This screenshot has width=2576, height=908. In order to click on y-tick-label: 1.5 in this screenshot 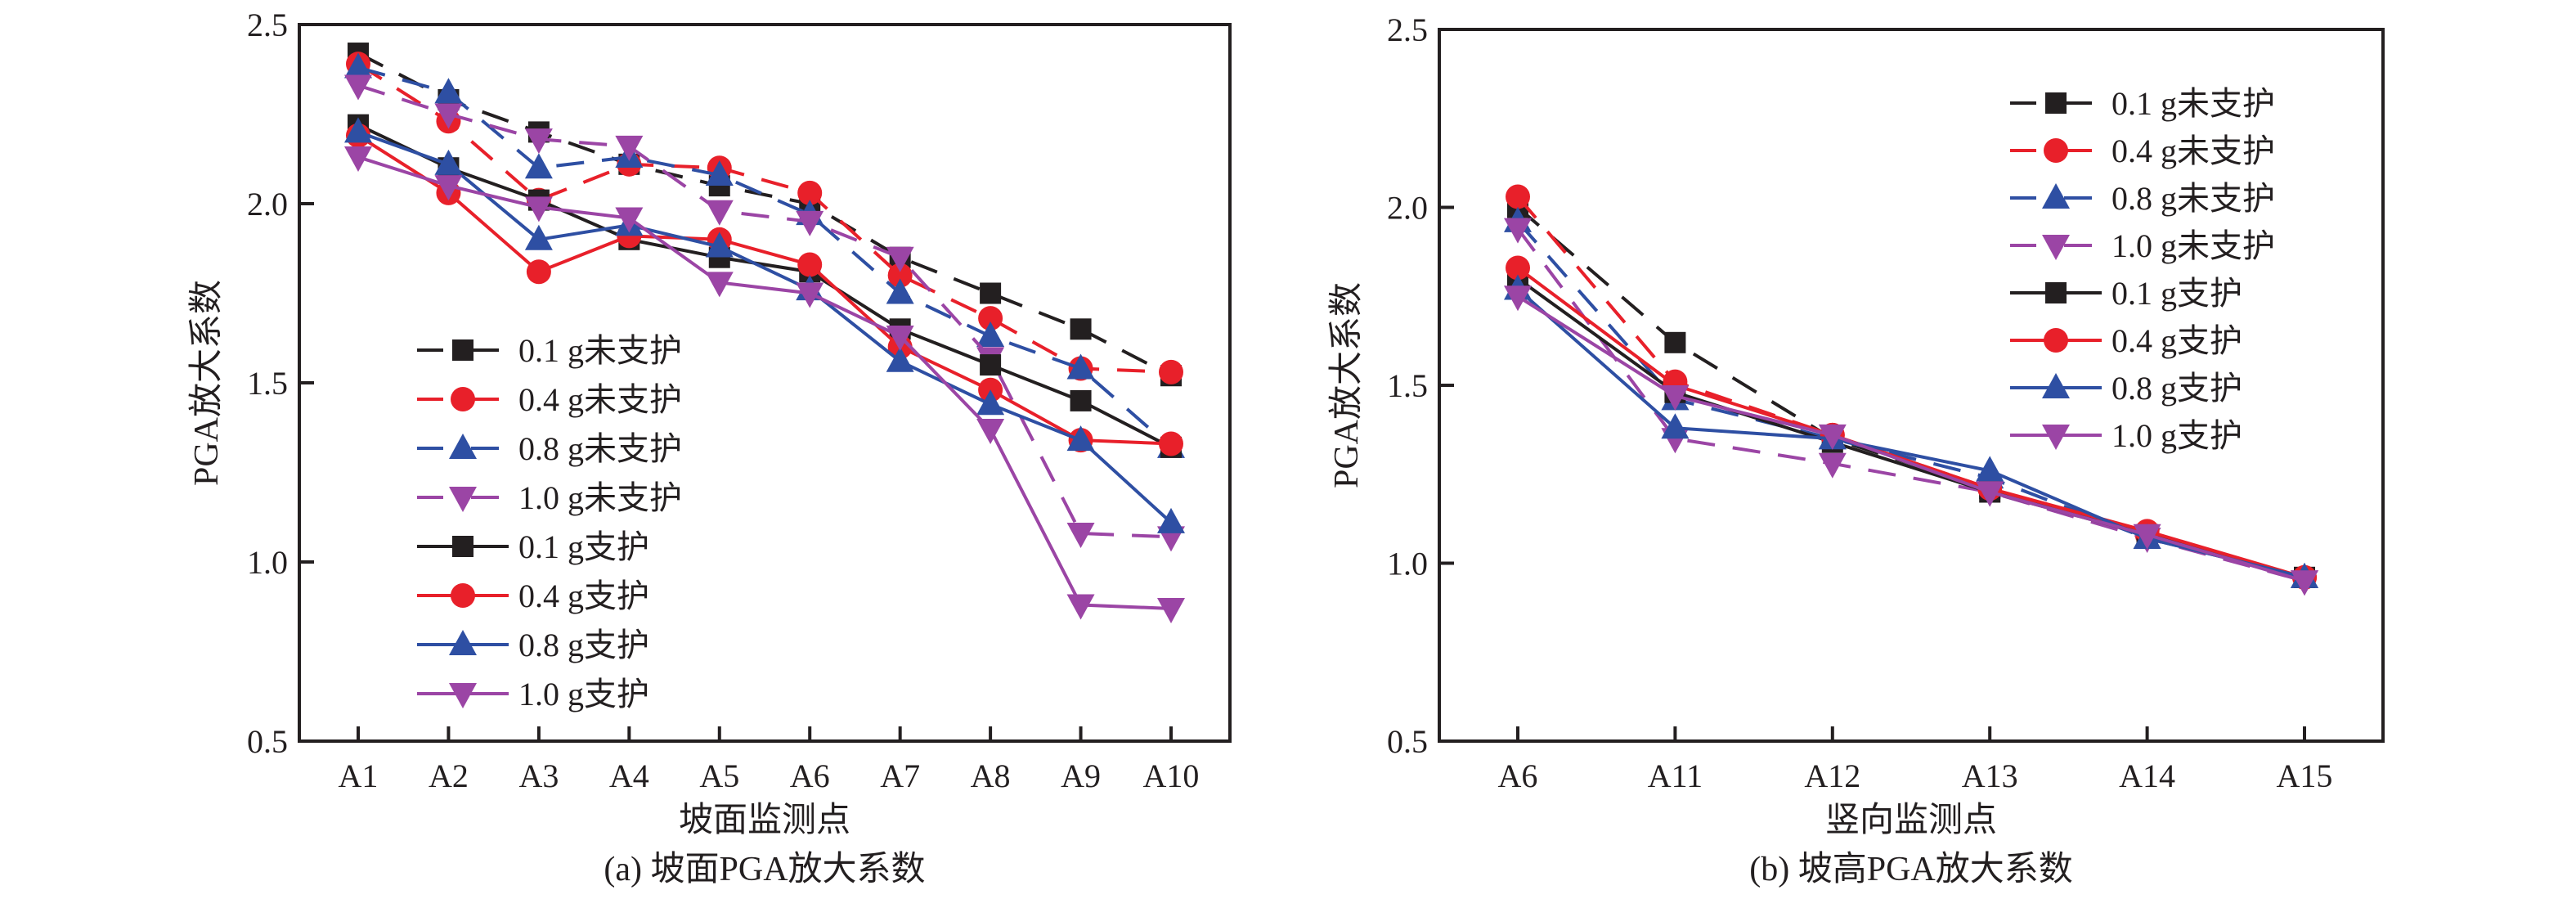, I will do `click(267, 383)`.